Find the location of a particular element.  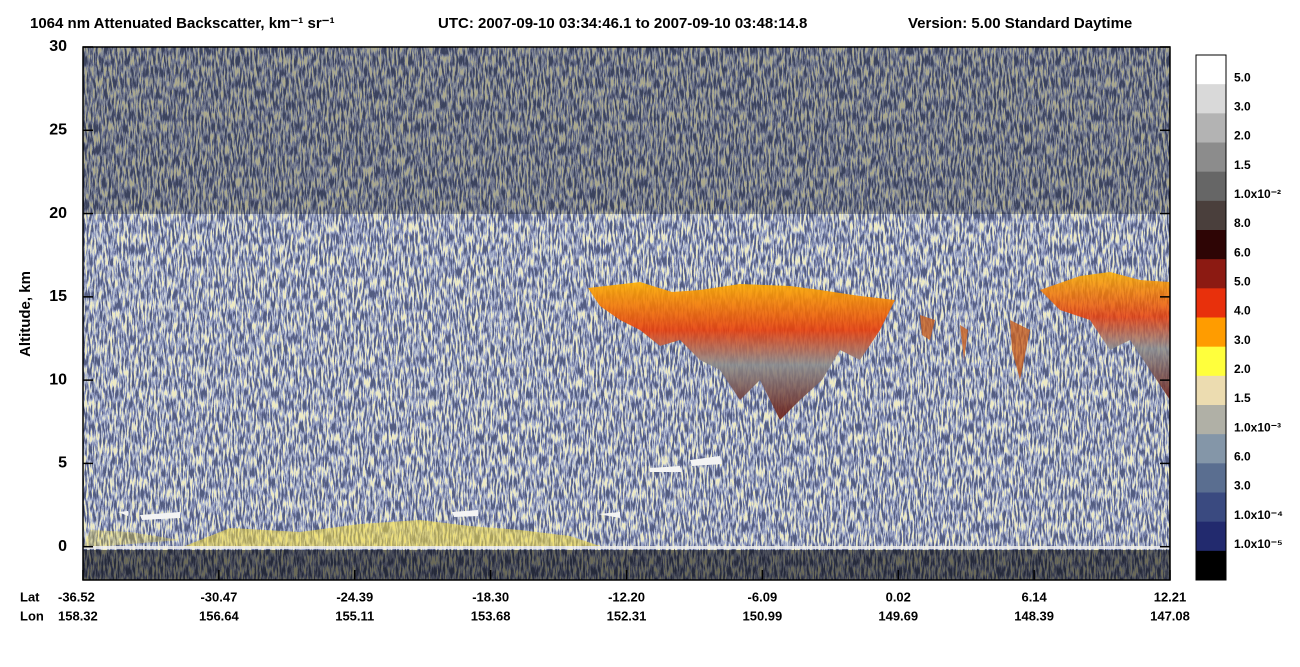

lat-tick-label: 6.14 is located at coordinates (1034, 596).